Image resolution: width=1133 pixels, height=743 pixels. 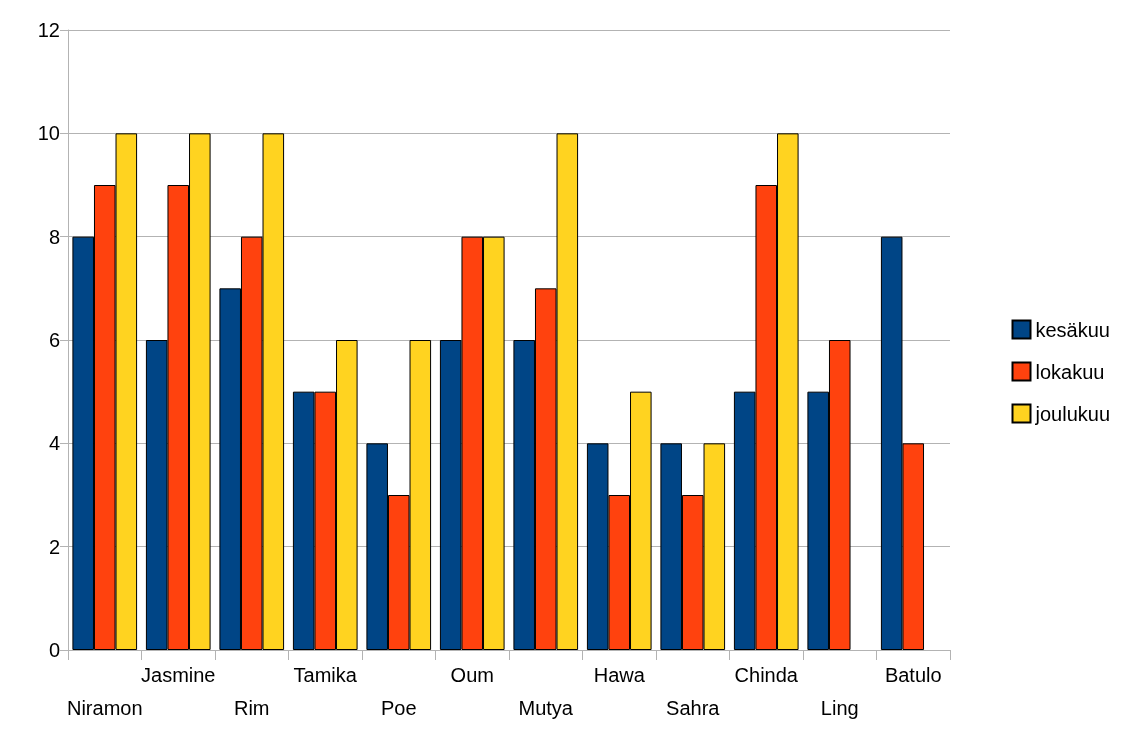 What do you see at coordinates (619, 674) in the screenshot?
I see `x-tick-label: Hawa` at bounding box center [619, 674].